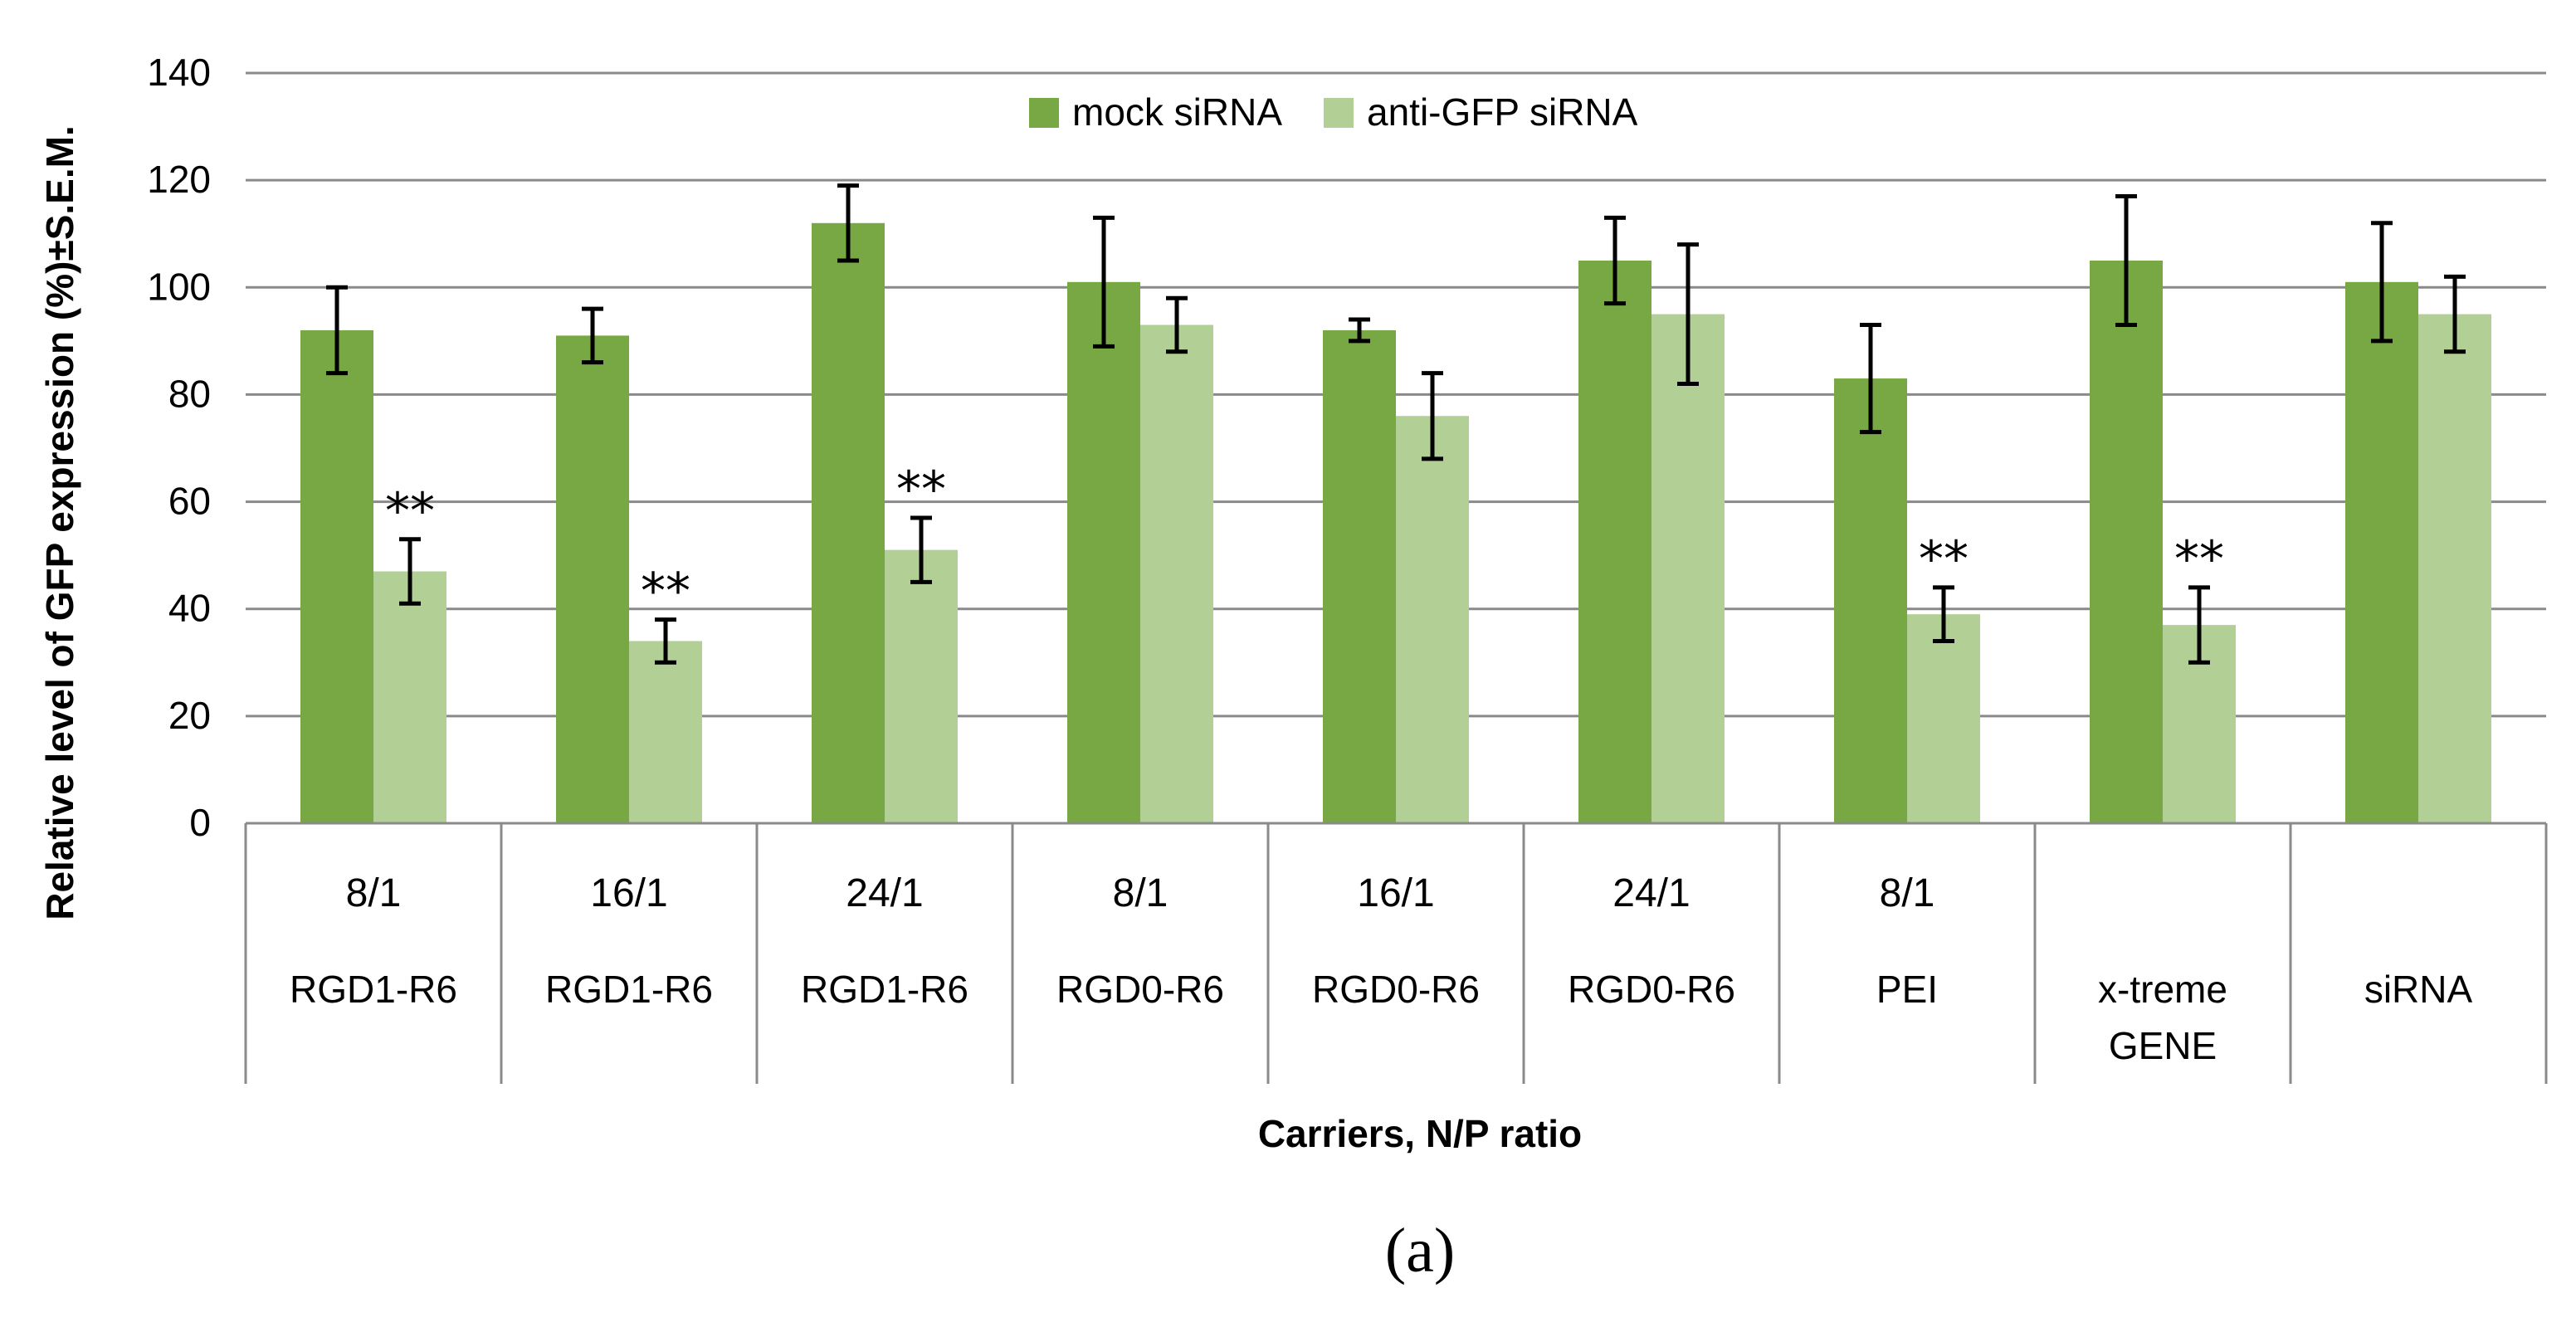  What do you see at coordinates (200, 822) in the screenshot?
I see `y-tick-label: 0` at bounding box center [200, 822].